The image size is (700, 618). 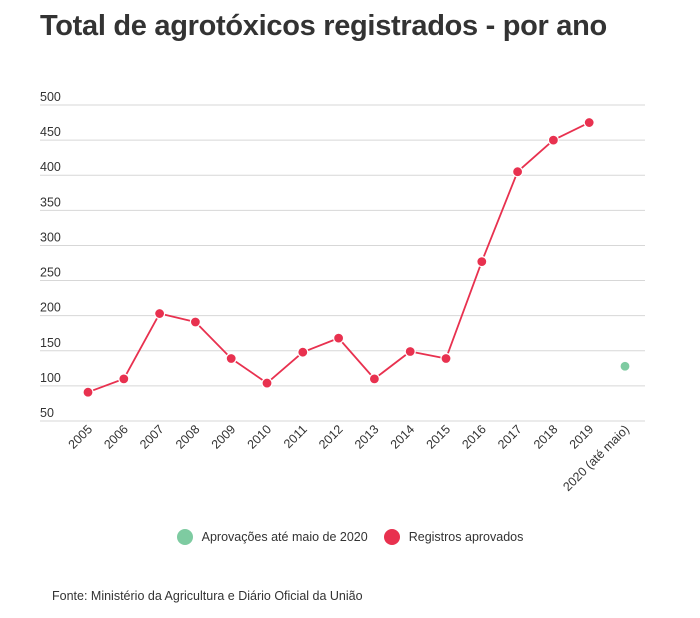 I want to click on x-tick-label: 2020 (até maio), so click(x=596, y=458).